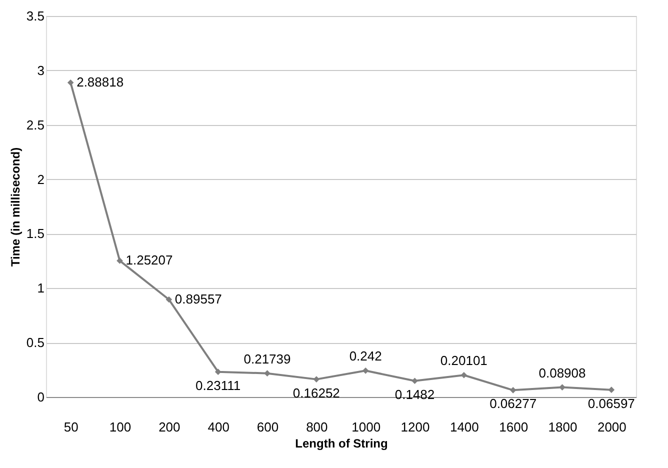  Describe the element at coordinates (149, 260) in the screenshot. I see `data-label: 1.25207` at that location.